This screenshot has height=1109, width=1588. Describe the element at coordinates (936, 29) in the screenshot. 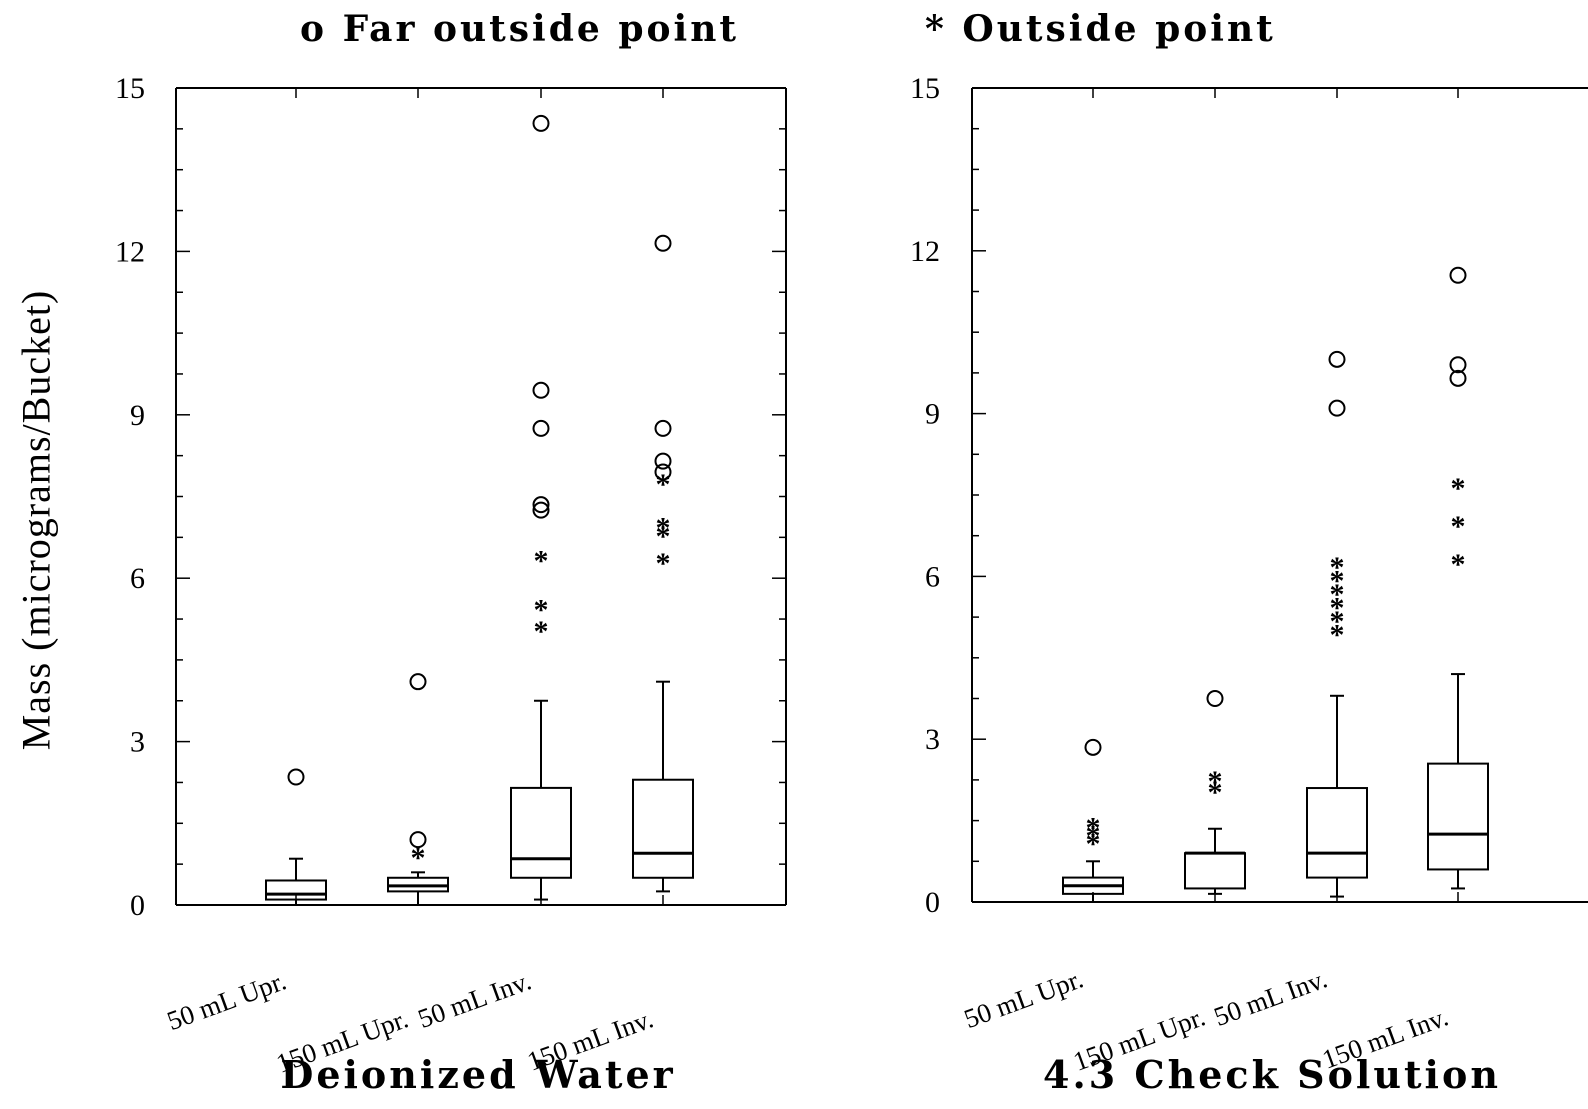

I see `asterisk-marker-icon: *` at that location.